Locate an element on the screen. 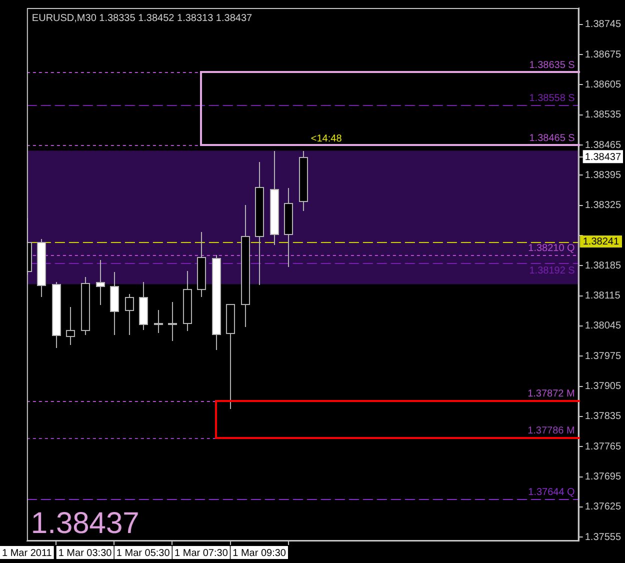 The image size is (625, 563). y-tick-label: 1.38115 is located at coordinates (602, 296).